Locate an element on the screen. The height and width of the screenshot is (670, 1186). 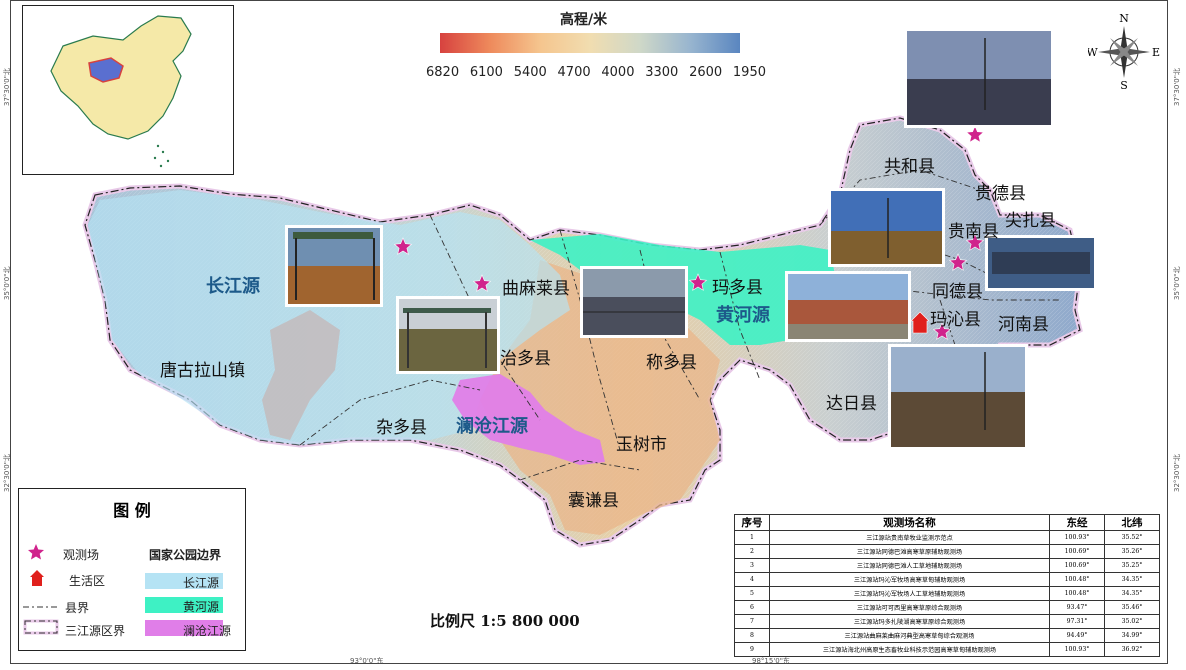
elevation-tick: 3300 is located at coordinates (662, 72).